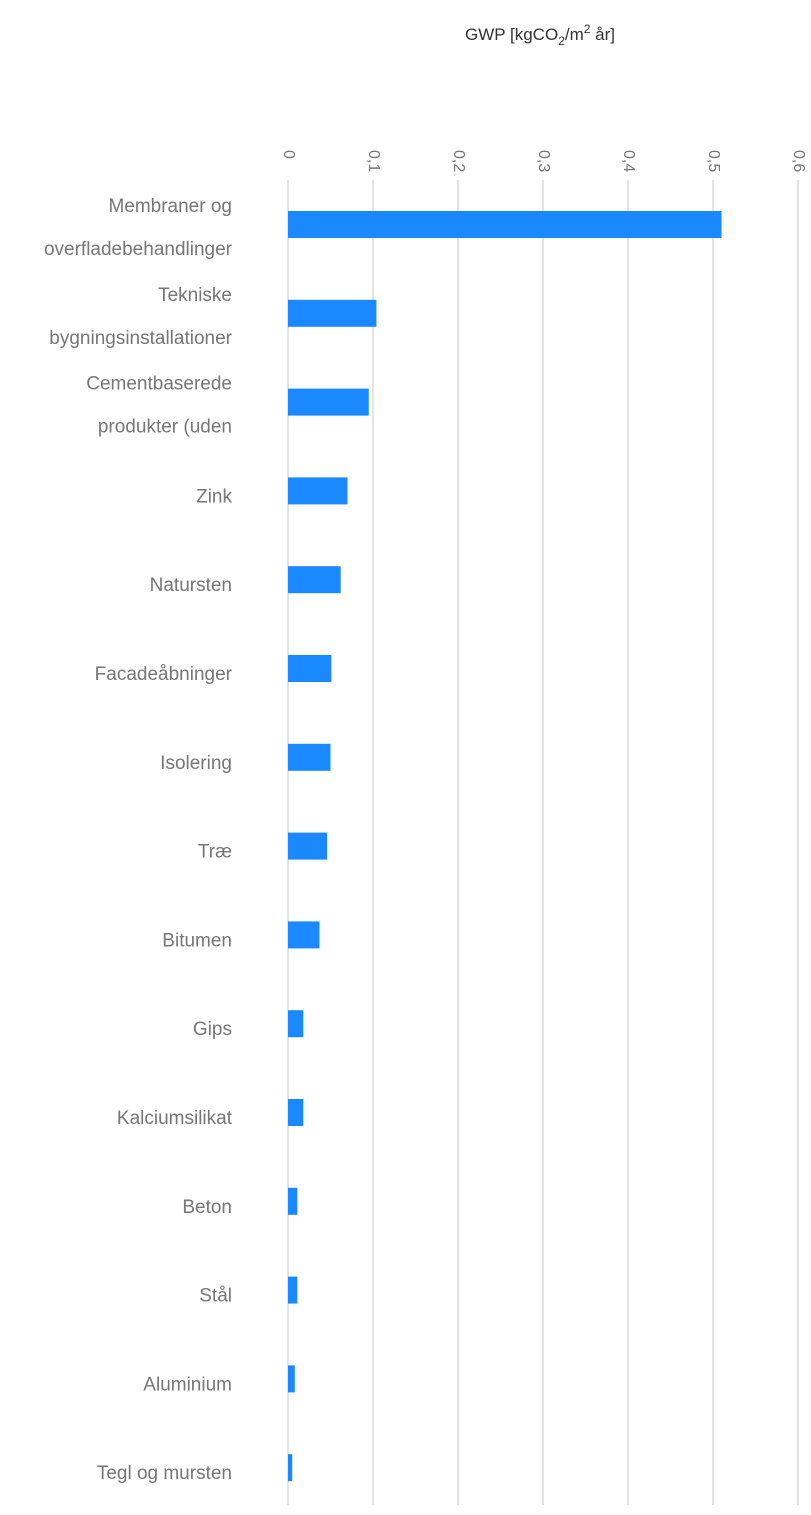 The height and width of the screenshot is (1515, 811). Describe the element at coordinates (138, 228) in the screenshot. I see `category-label: Membraner og overfladebehandlinger` at that location.